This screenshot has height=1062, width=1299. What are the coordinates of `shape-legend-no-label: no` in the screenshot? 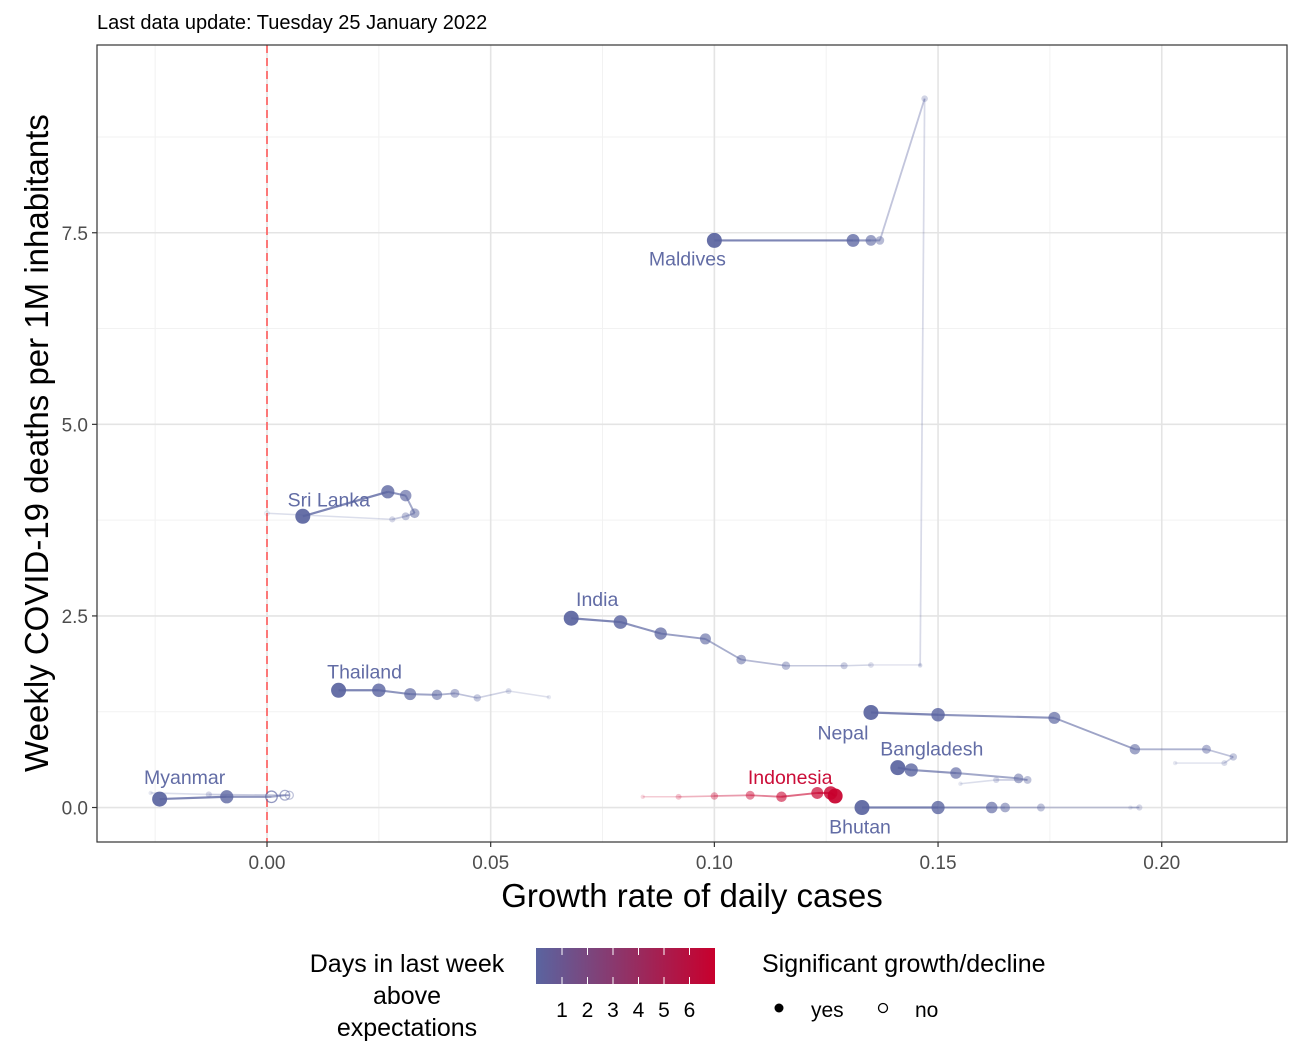 It's located at (926, 1010).